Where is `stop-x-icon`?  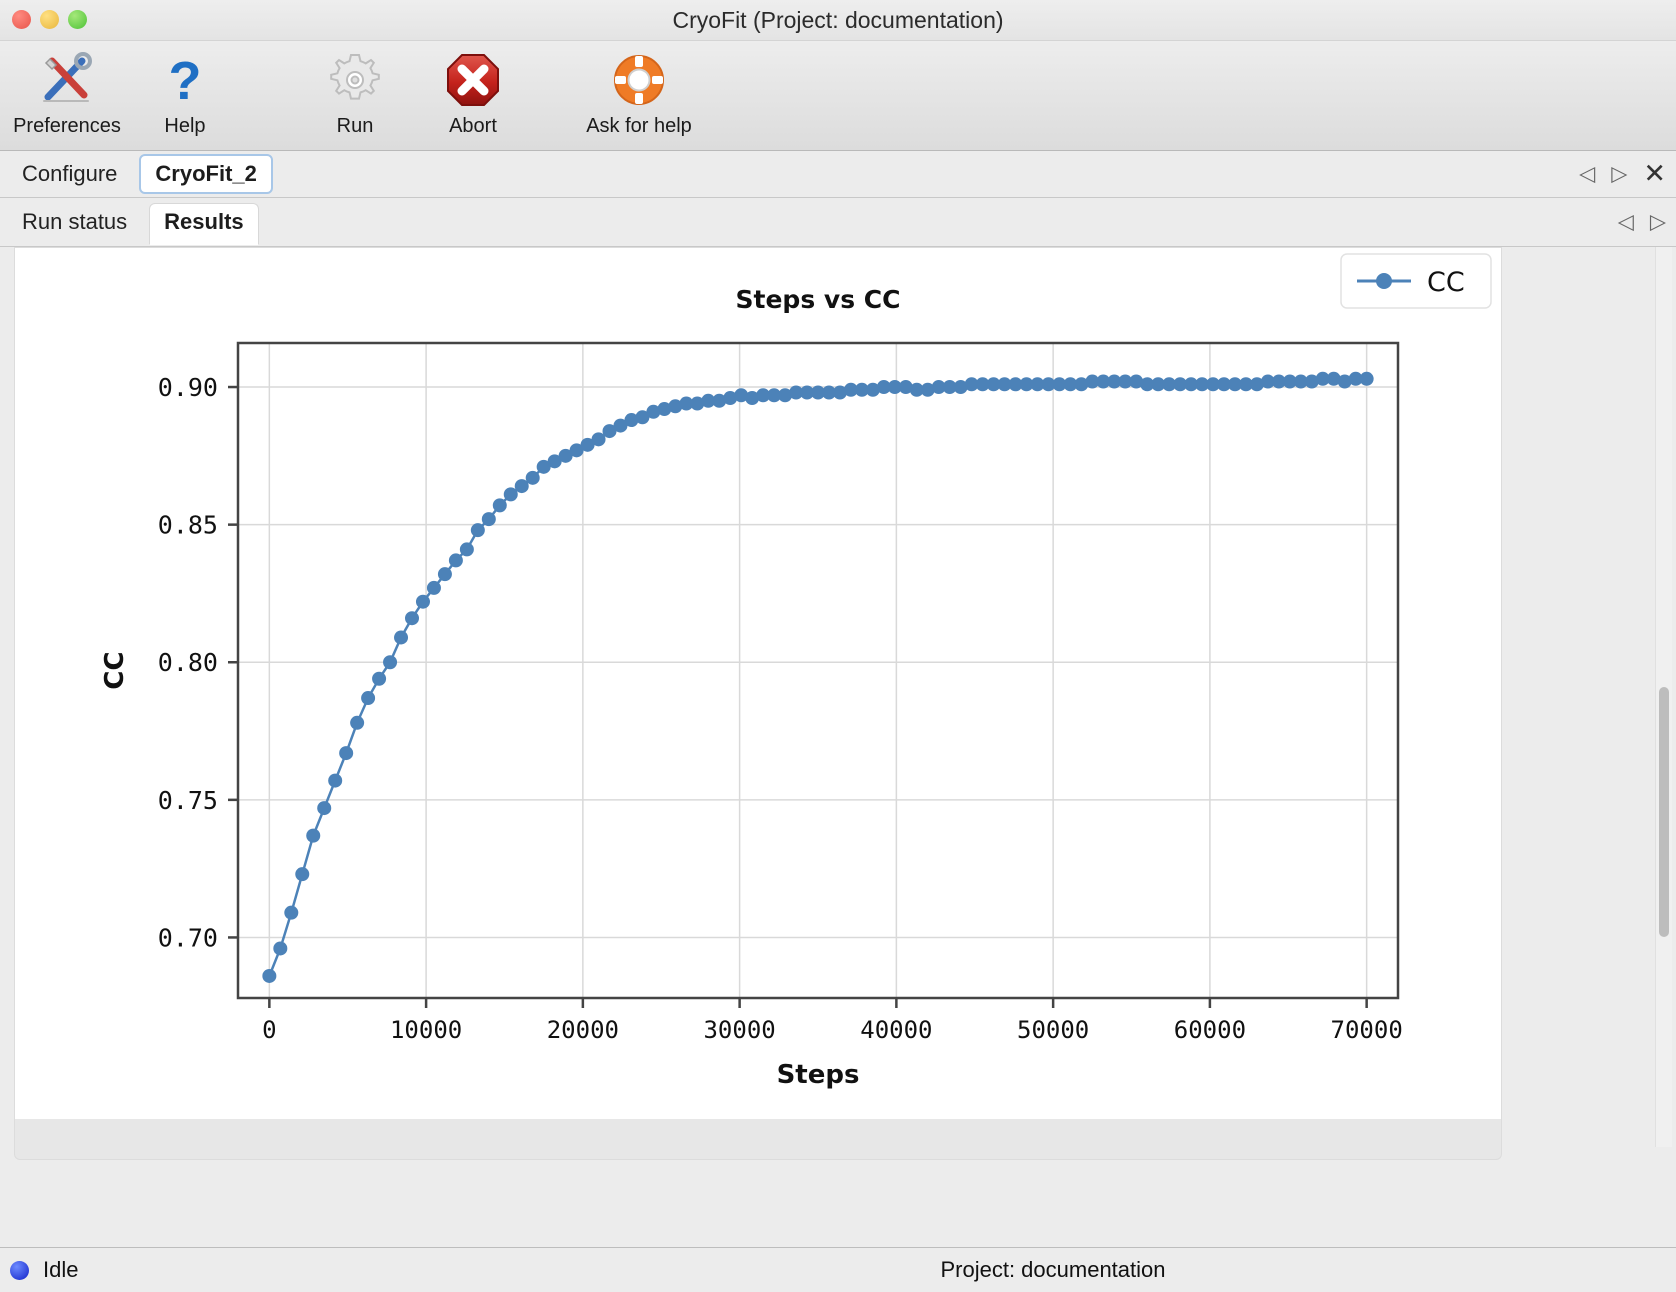
stop-x-icon is located at coordinates (473, 80).